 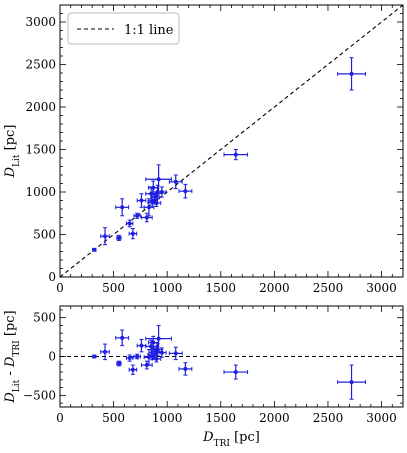 What do you see at coordinates (39, 395) in the screenshot?
I see `y-tick-label: −500` at bounding box center [39, 395].